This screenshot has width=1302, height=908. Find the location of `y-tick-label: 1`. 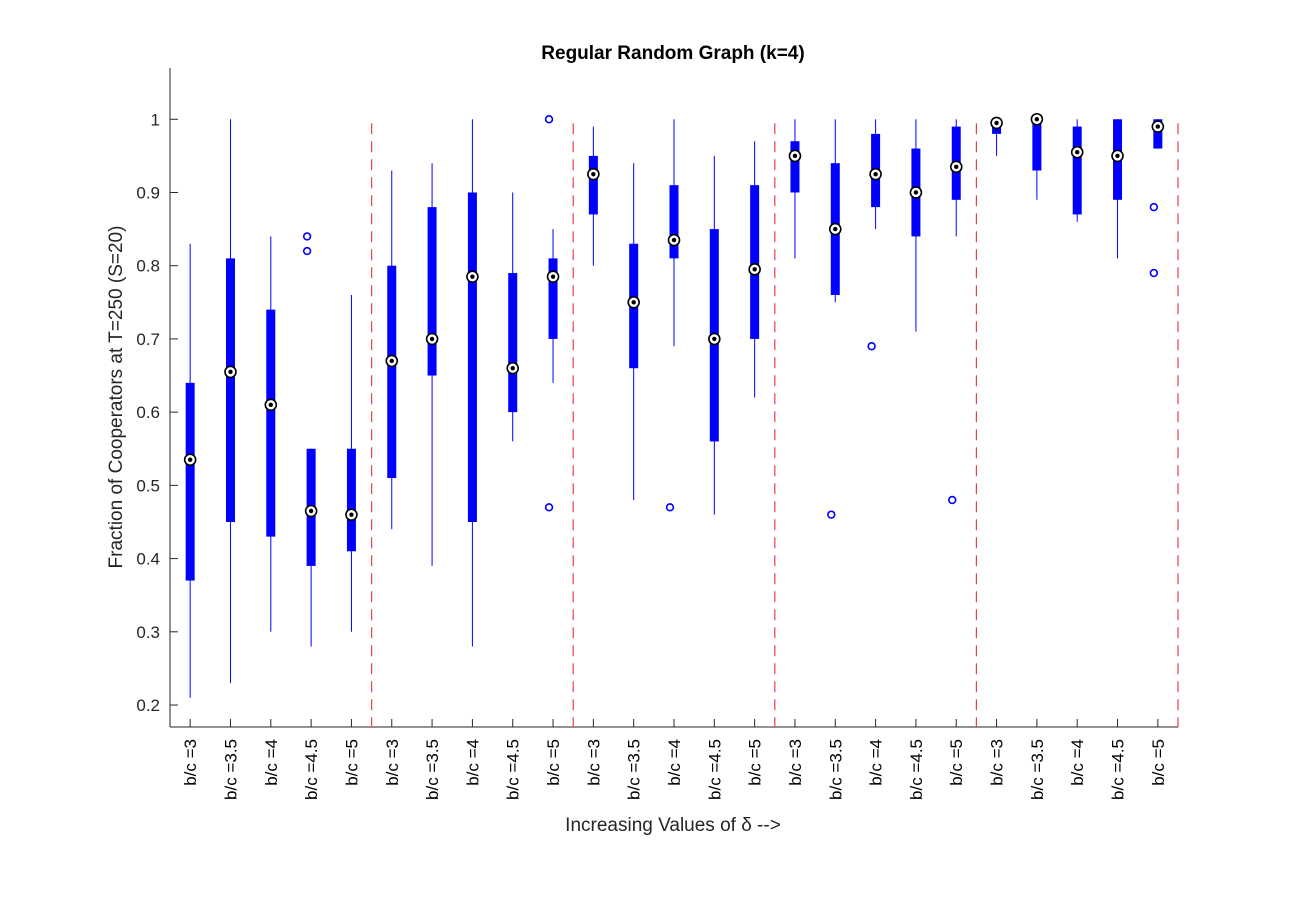

y-tick-label: 1 is located at coordinates (155, 119).